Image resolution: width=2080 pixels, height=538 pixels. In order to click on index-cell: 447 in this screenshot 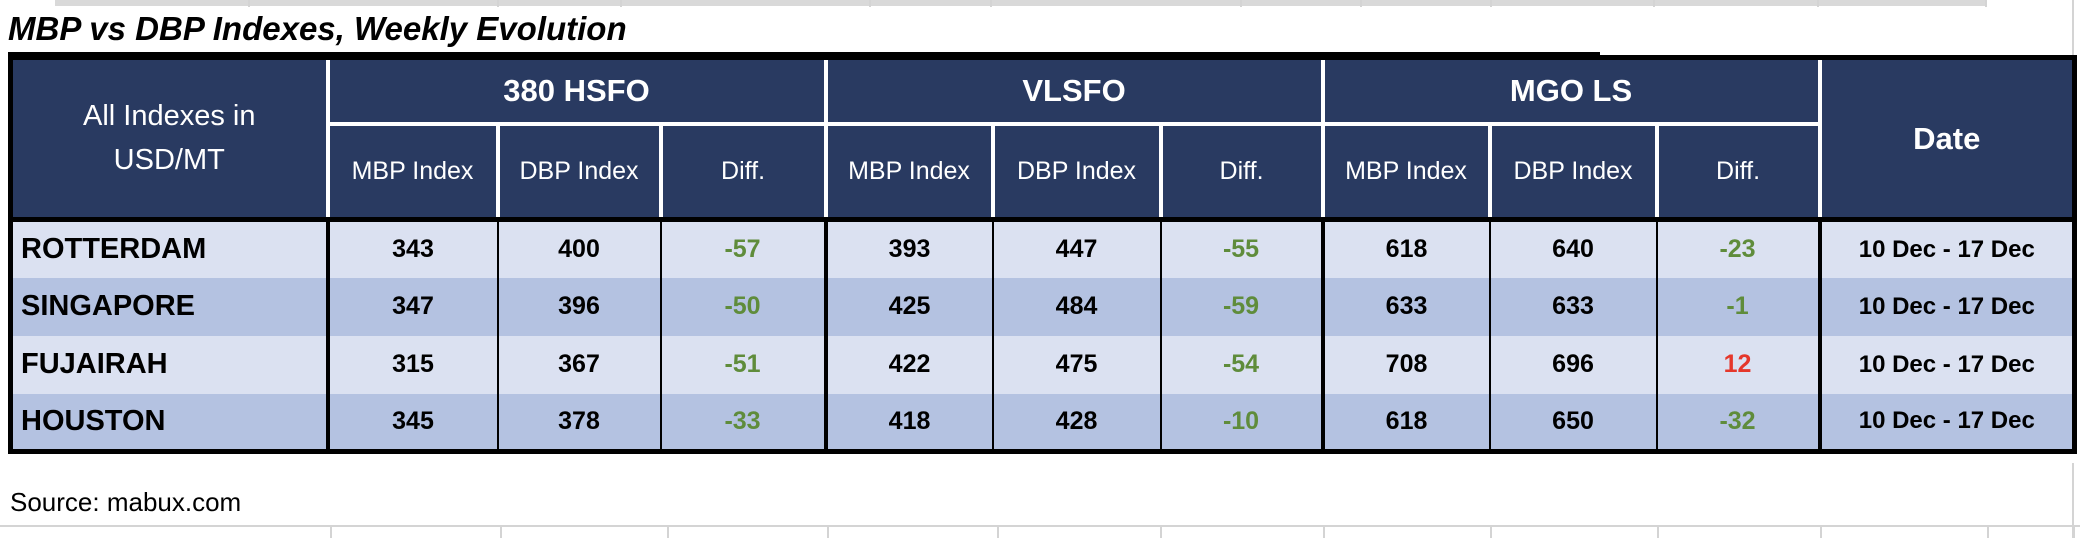, I will do `click(1076, 247)`.